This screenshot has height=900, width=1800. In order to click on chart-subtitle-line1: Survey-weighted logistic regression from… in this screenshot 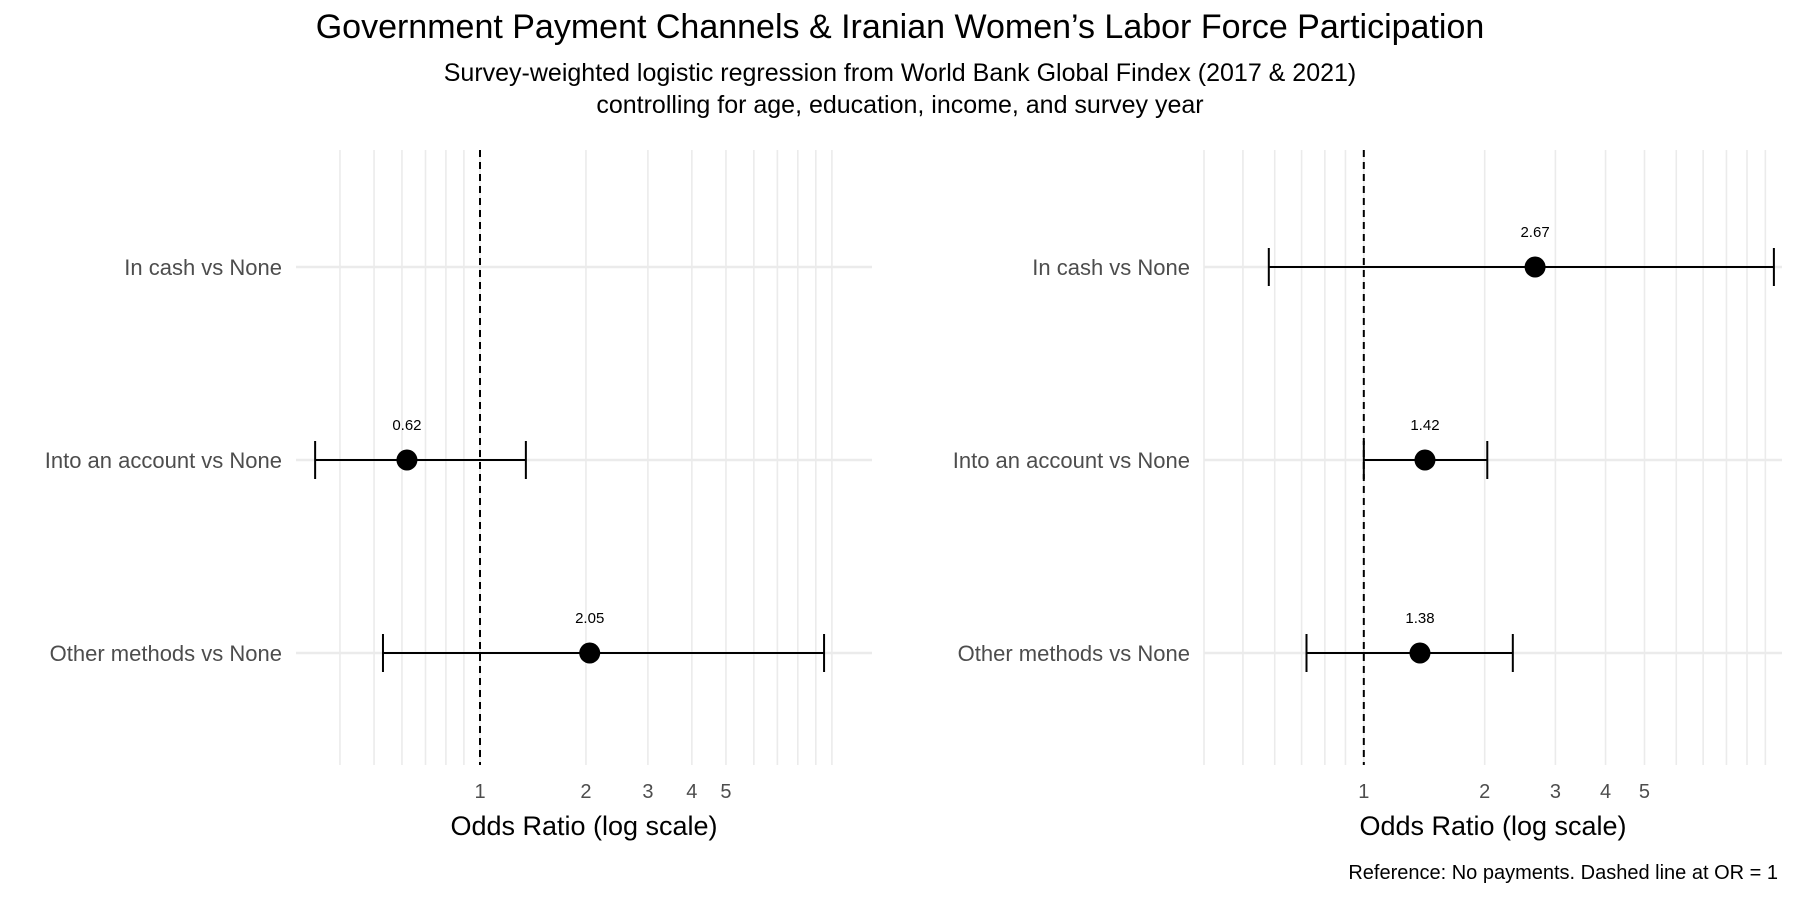, I will do `click(900, 73)`.